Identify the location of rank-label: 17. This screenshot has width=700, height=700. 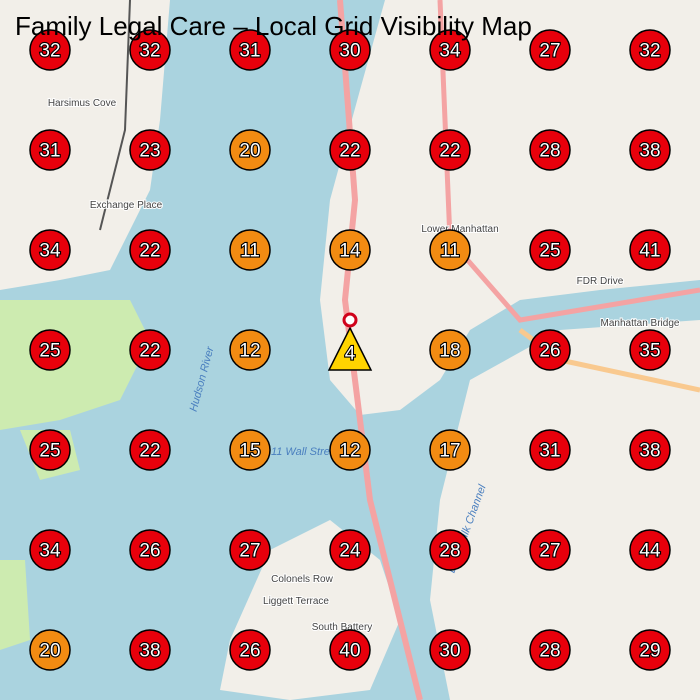
(449, 451).